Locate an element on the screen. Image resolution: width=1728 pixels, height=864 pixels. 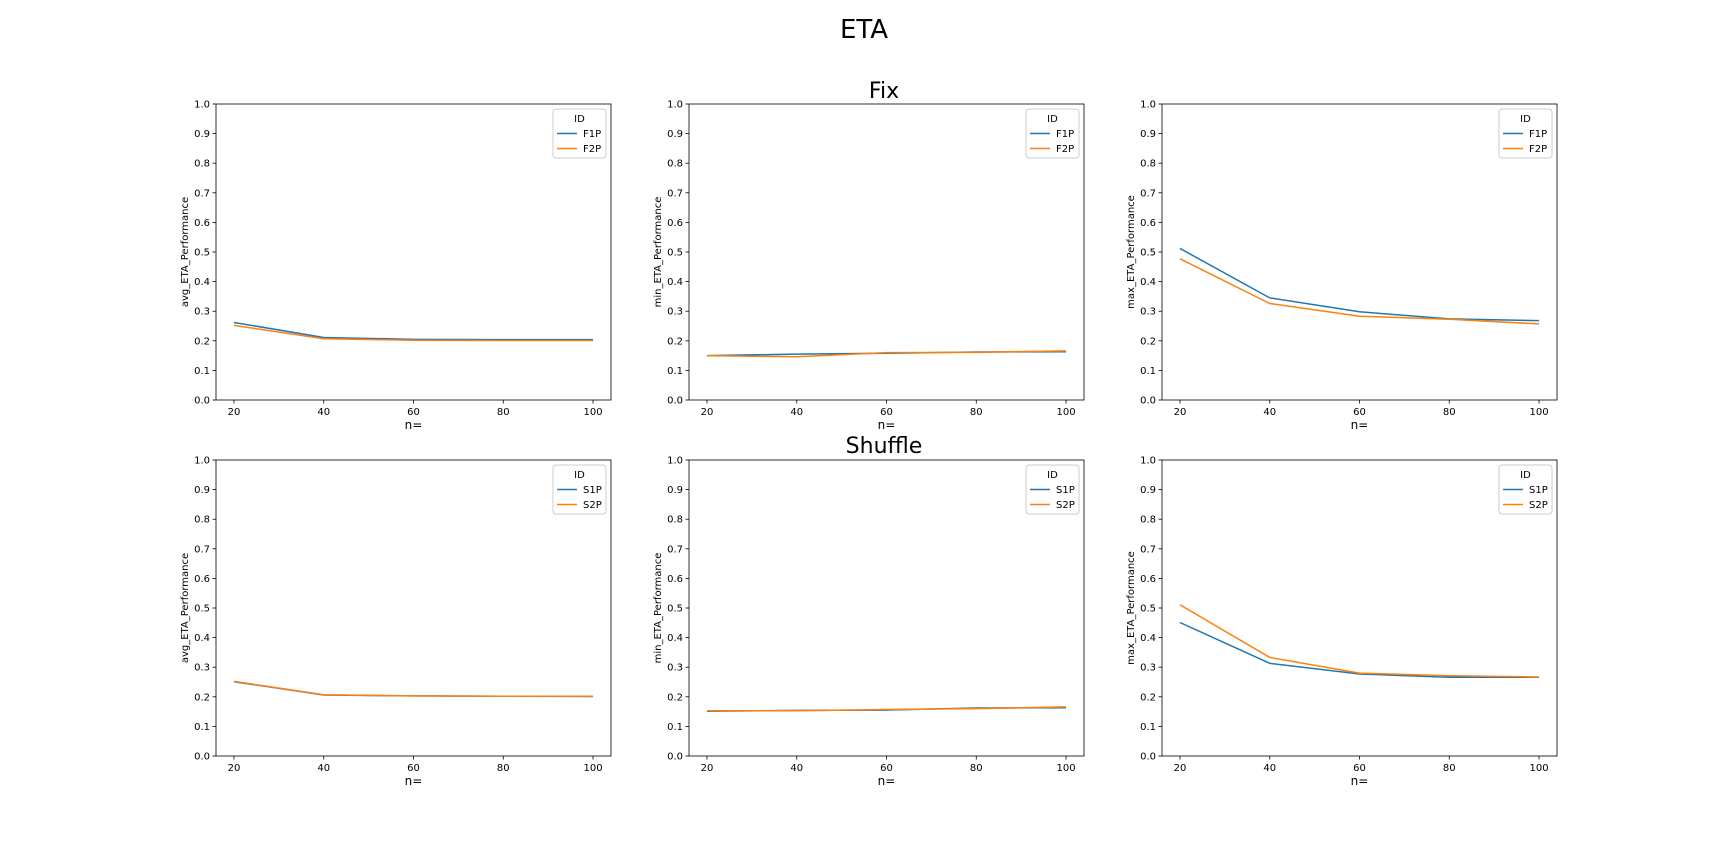
y-axis-label: min_ETA_Performance is located at coordinates (658, 608).